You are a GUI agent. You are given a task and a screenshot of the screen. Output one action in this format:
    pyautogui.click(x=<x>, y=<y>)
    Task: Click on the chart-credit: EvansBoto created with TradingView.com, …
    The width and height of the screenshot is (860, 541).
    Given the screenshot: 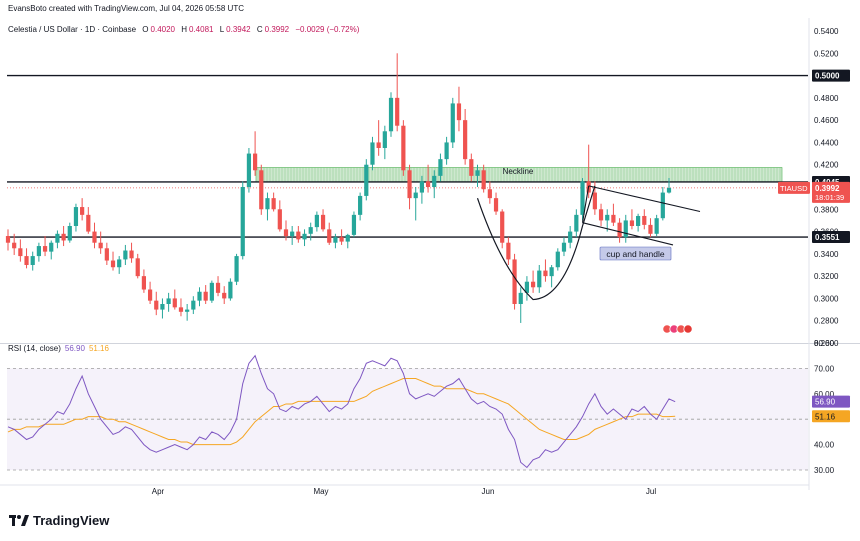 What is the action you would take?
    pyautogui.click(x=126, y=8)
    